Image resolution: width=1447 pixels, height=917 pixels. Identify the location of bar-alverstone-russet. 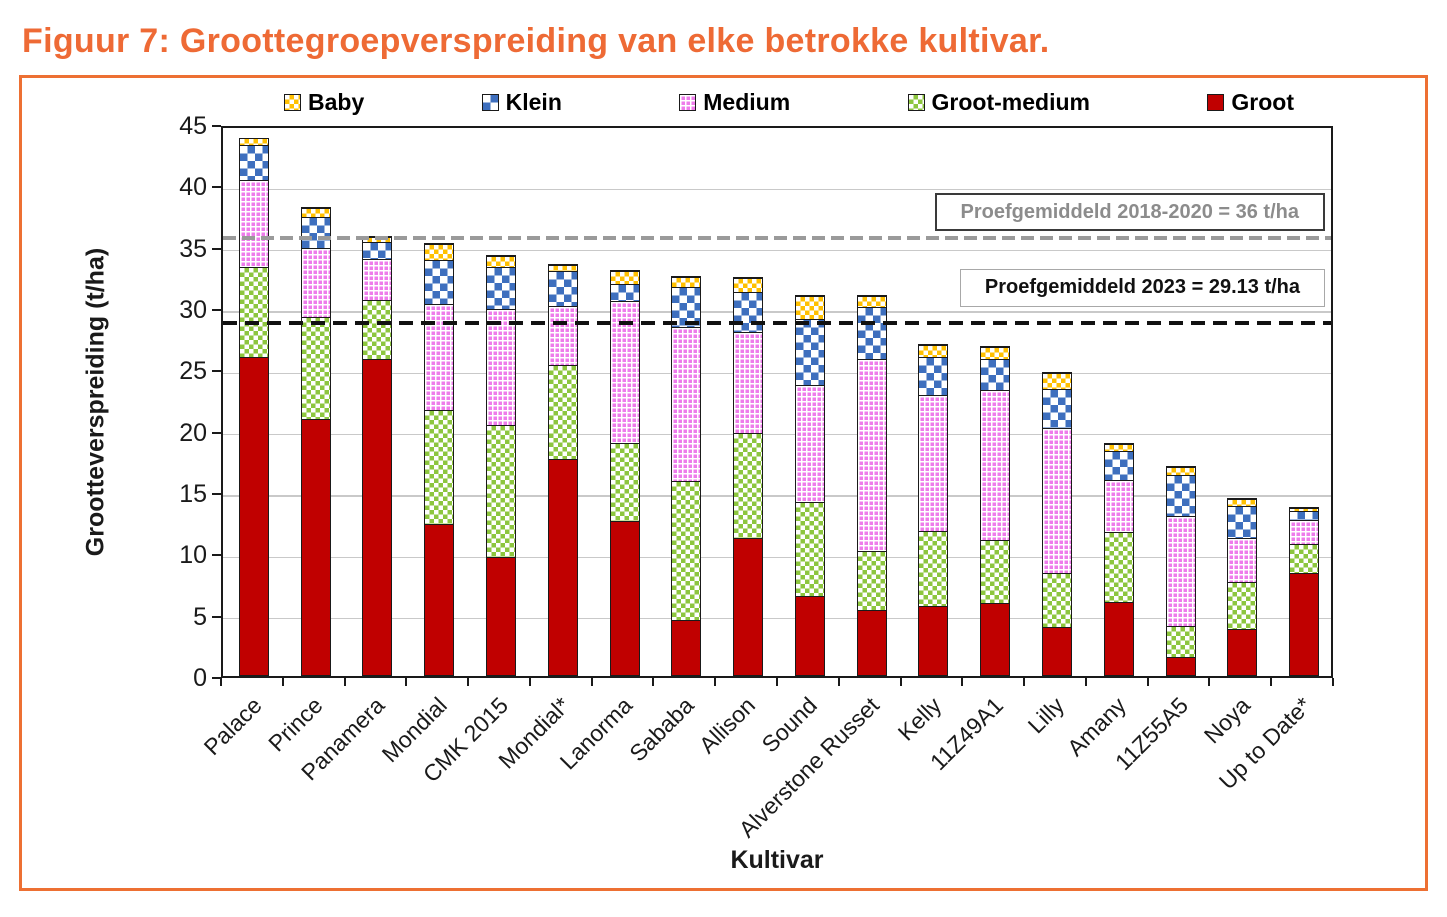
(871, 485).